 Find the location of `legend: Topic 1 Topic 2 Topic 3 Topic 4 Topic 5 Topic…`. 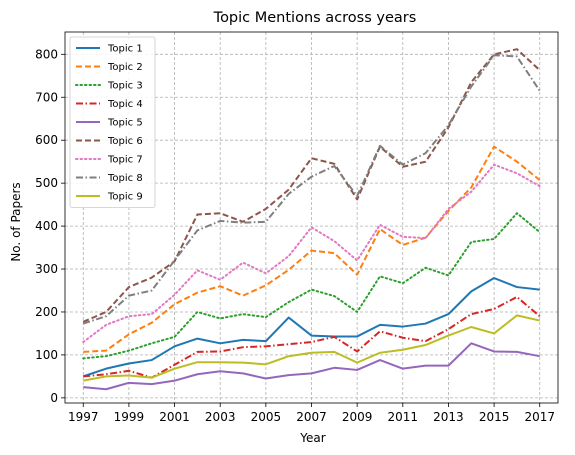

legend: Topic 1 Topic 2 Topic 3 Topic 4 Topic 5 Topic… is located at coordinates (112, 122).